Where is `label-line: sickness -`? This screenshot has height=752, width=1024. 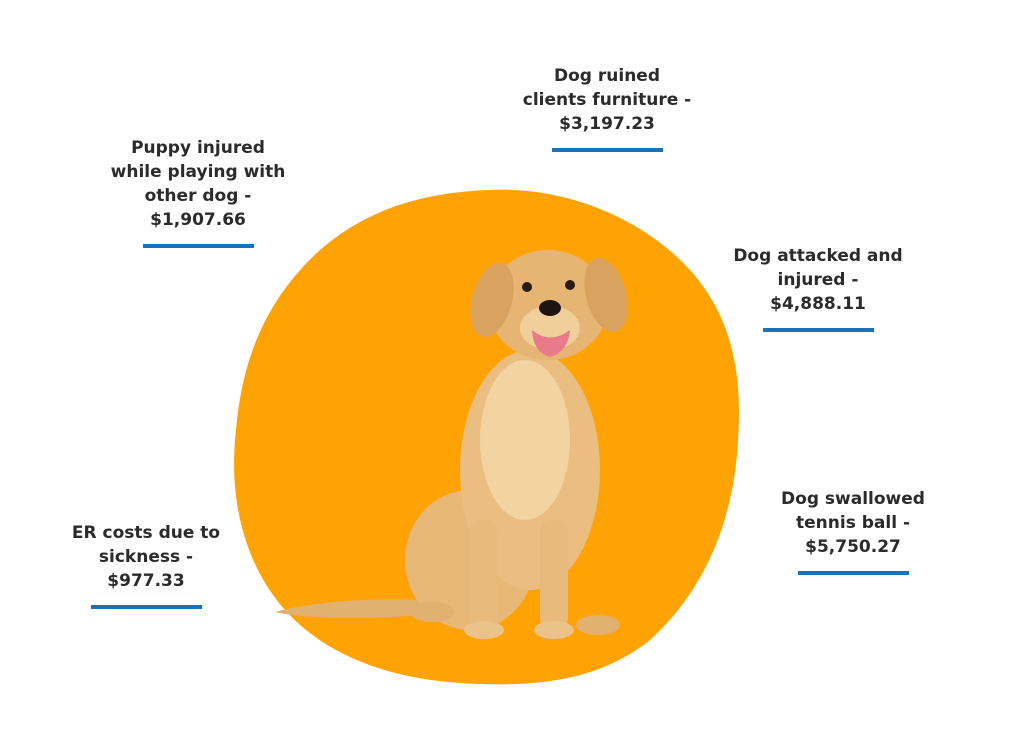
label-line: sickness - is located at coordinates (146, 557).